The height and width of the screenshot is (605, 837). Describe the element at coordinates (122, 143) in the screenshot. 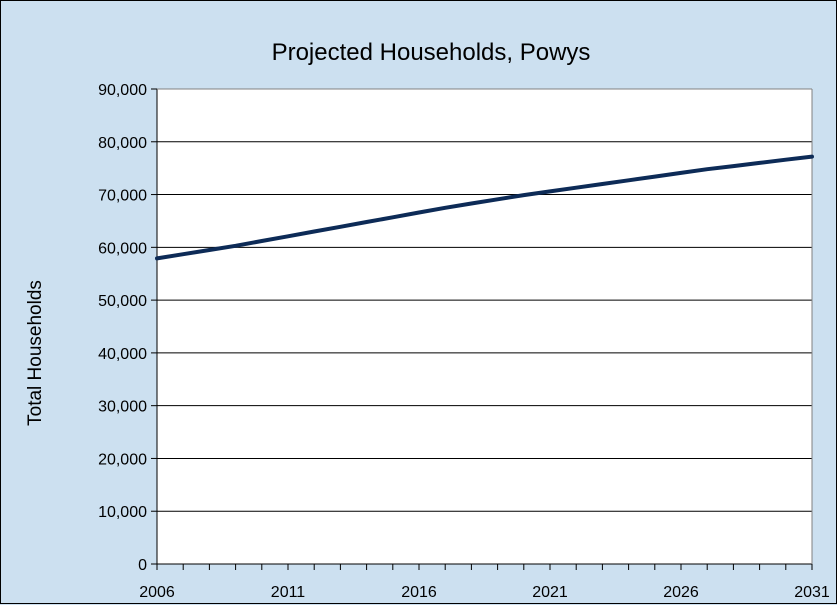

I see `y-tick-label: 80,000` at that location.